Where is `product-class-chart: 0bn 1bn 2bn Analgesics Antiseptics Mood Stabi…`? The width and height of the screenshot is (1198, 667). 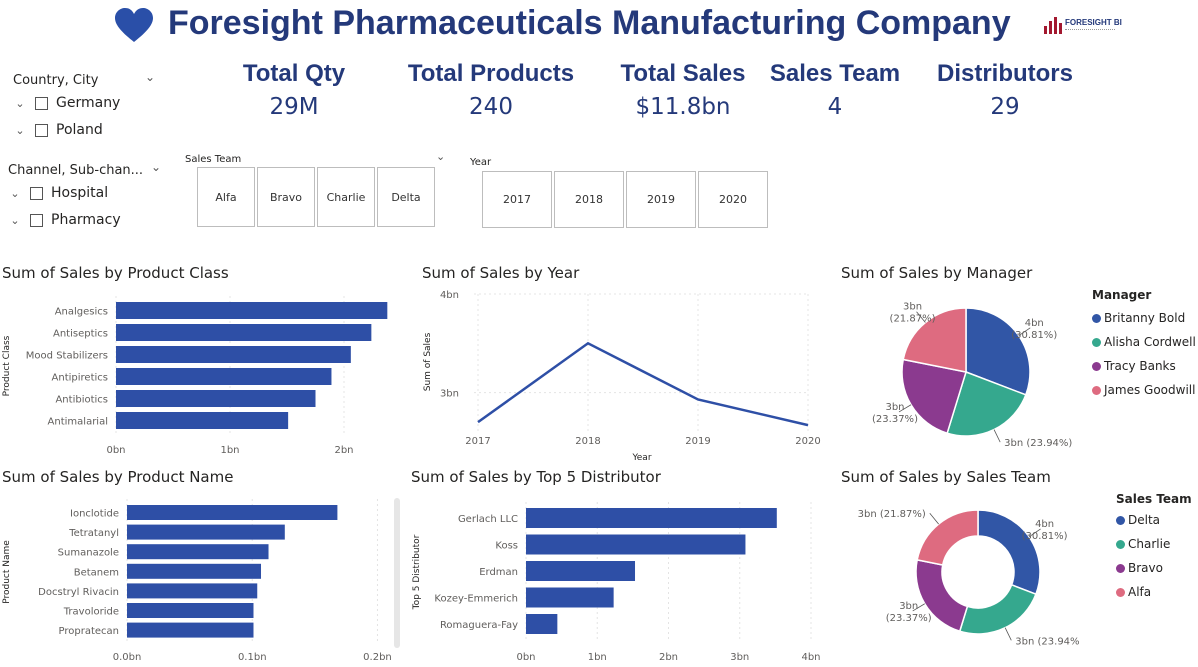
product-class-chart: 0bn 1bn 2bn Analgesics Antiseptics Mood Stabi… is located at coordinates (195, 376).